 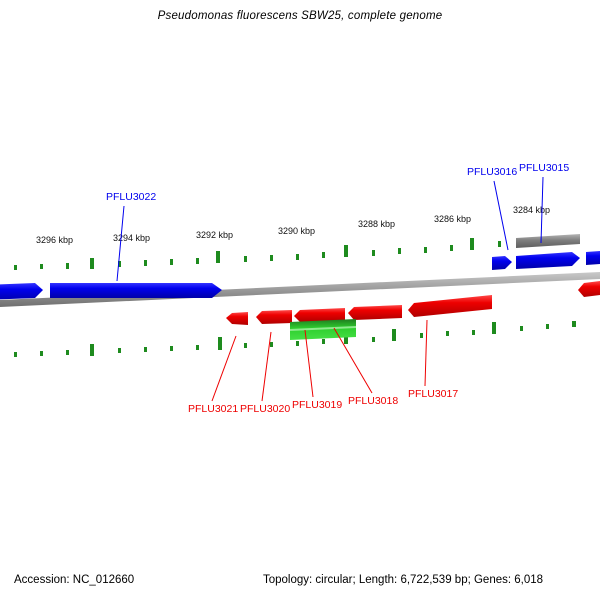 What do you see at coordinates (74, 580) in the screenshot?
I see `accession-text: Accession: NC_012660` at bounding box center [74, 580].